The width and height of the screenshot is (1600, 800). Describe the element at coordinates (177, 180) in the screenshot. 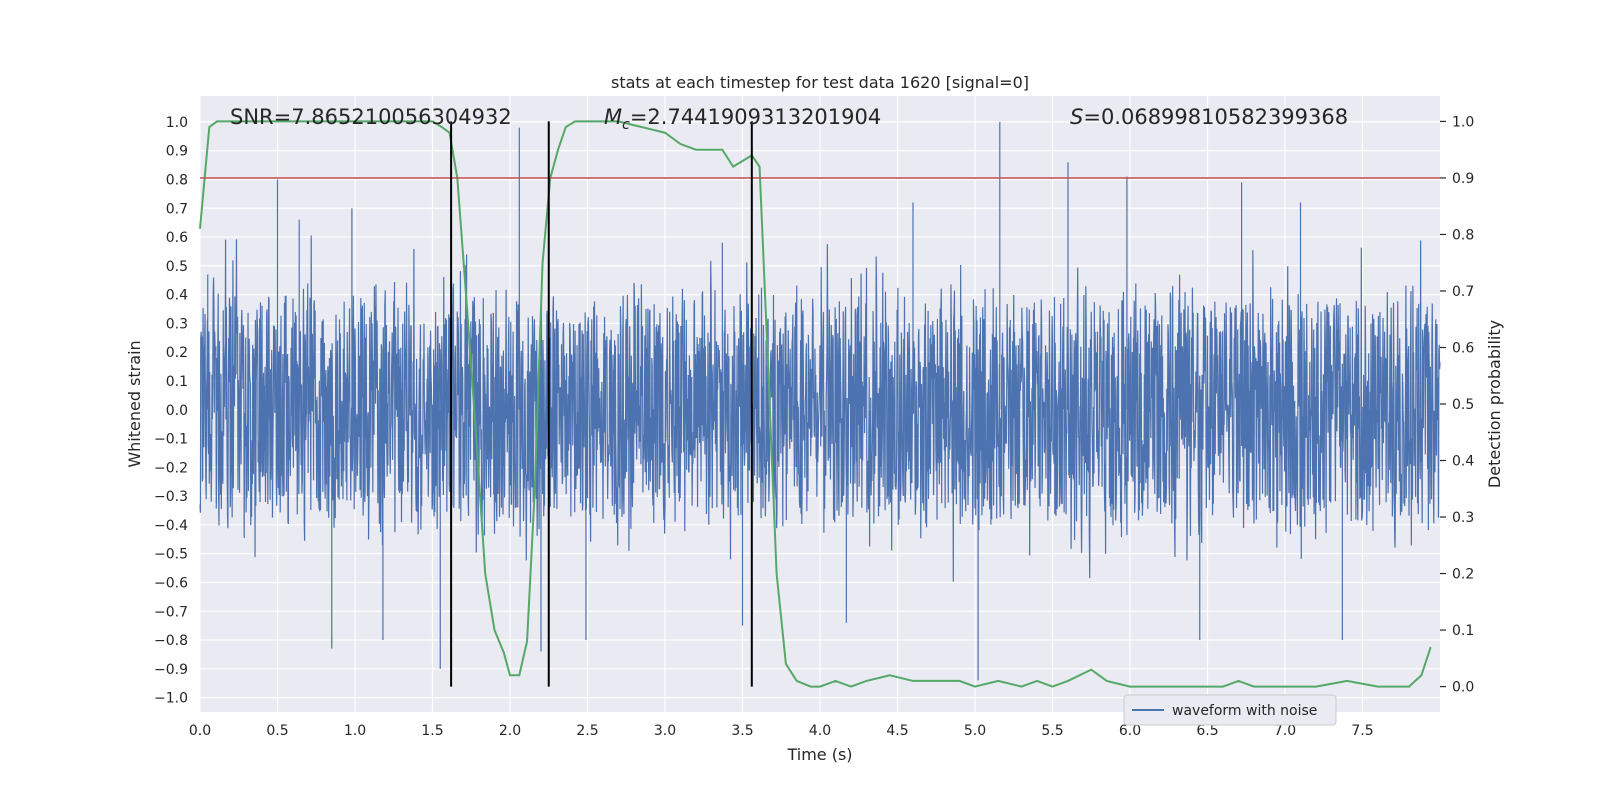

I see `y-tick-label: 0.8` at that location.